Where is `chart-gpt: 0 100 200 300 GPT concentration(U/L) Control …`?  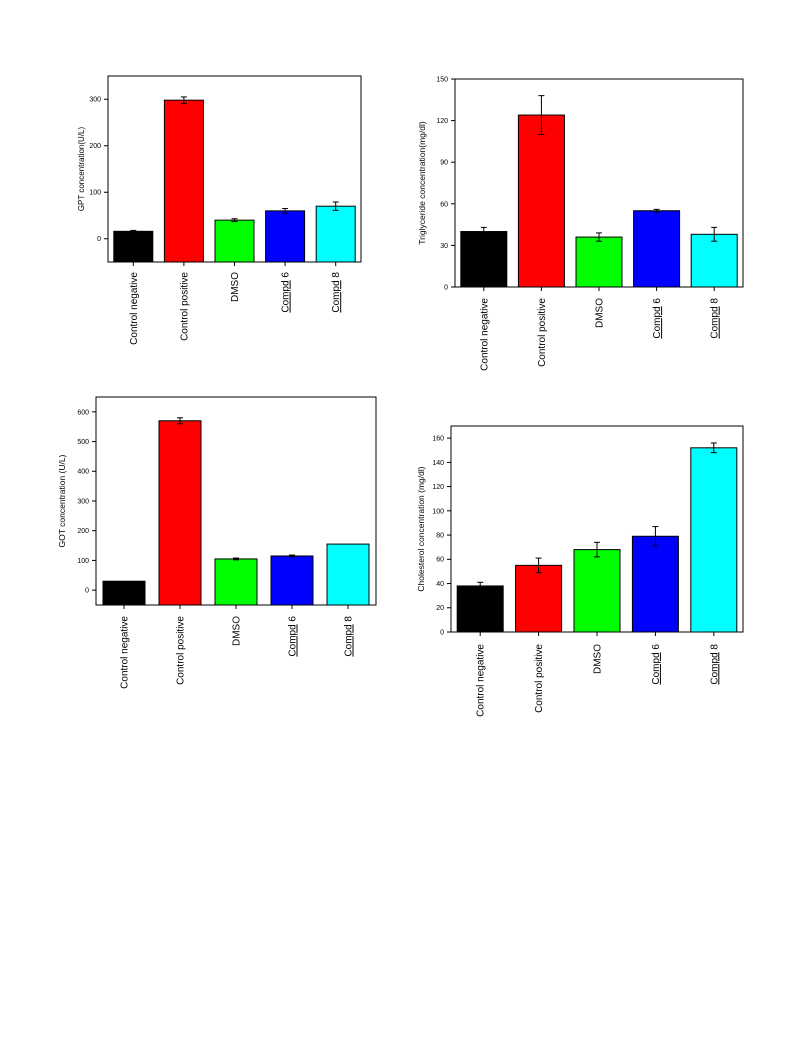 chart-gpt: 0 100 200 300 GPT concentration(U/L) Control … is located at coordinates (219, 210).